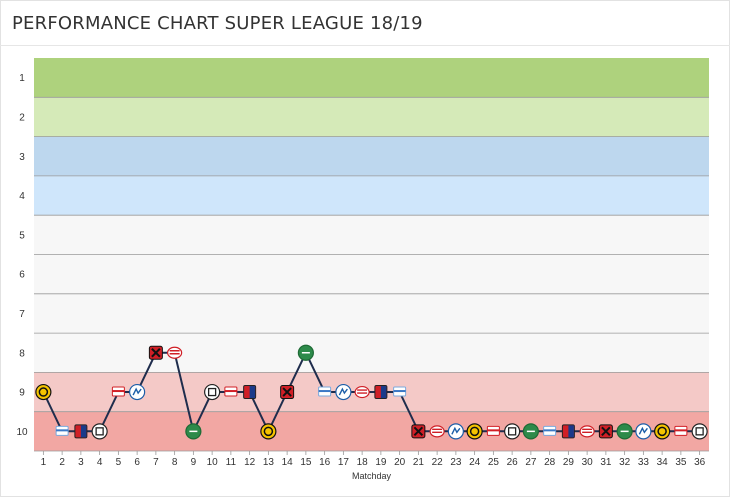 The height and width of the screenshot is (497, 730). What do you see at coordinates (22, 117) in the screenshot?
I see `y-tick-label: 2` at bounding box center [22, 117].